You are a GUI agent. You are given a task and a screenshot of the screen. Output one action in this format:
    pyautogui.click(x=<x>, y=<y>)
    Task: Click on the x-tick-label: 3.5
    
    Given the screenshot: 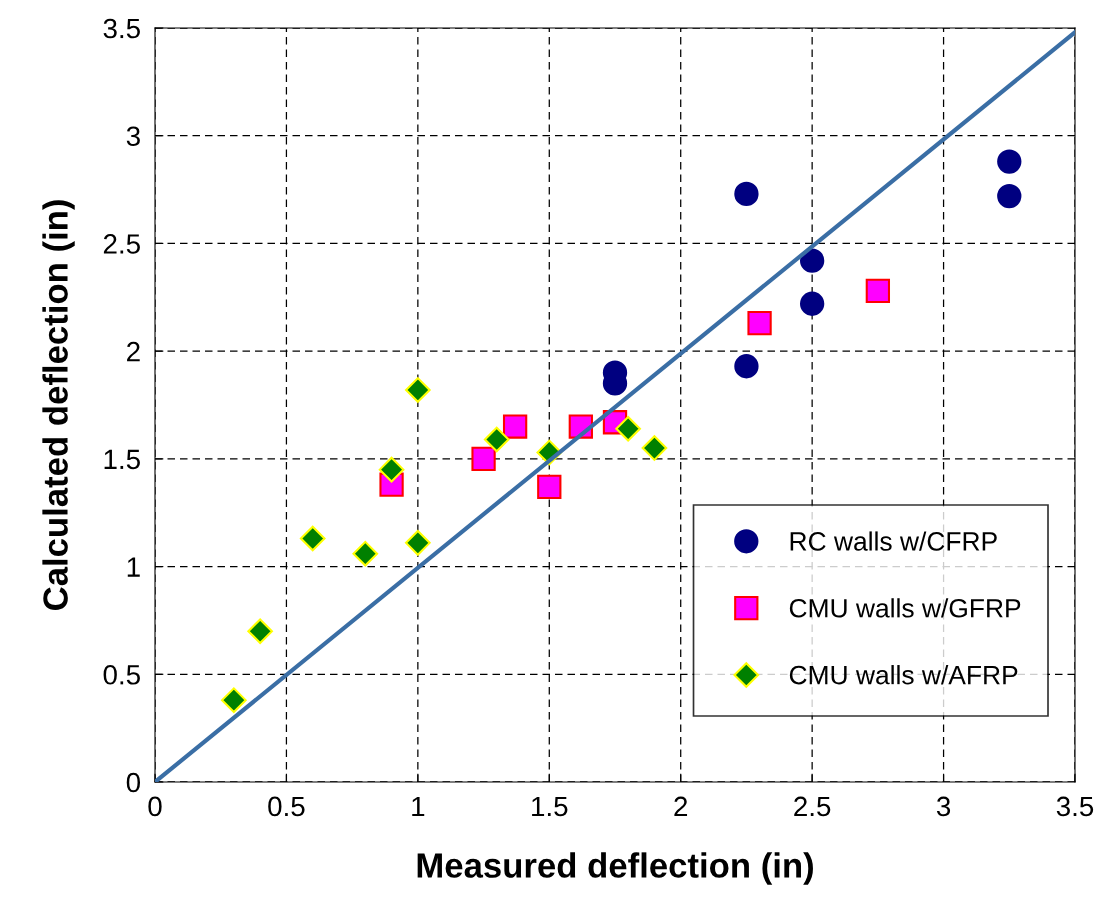 What is the action you would take?
    pyautogui.click(x=1075, y=806)
    